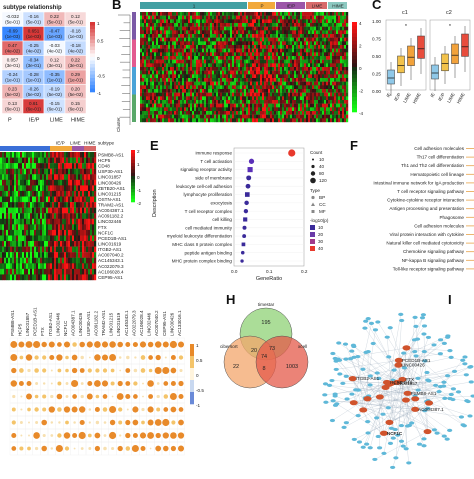 The height and width of the screenshot is (479, 474). I want to click on corr-pvalue: (5e-01), so click(33, 22).